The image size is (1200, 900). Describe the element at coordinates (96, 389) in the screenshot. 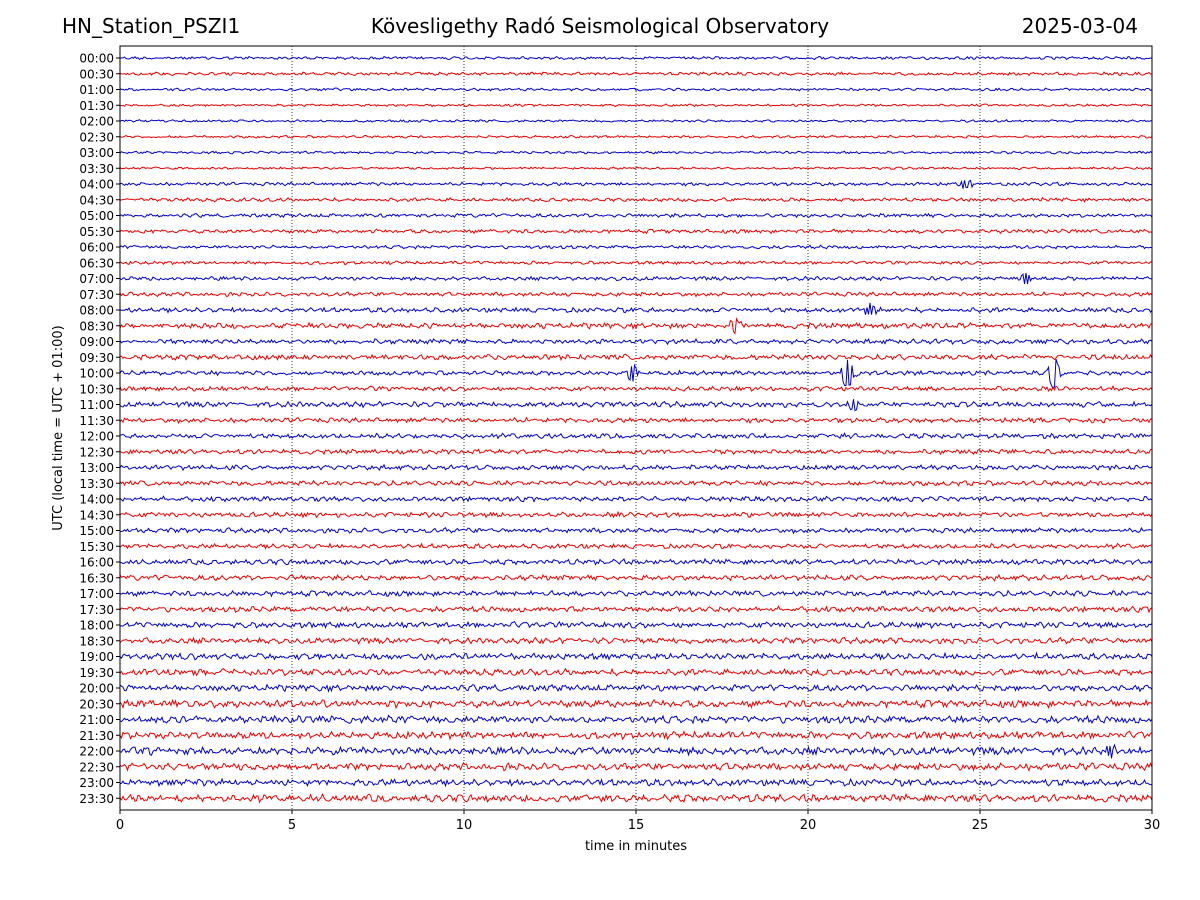

I see `y-tick-label: 10:30` at that location.